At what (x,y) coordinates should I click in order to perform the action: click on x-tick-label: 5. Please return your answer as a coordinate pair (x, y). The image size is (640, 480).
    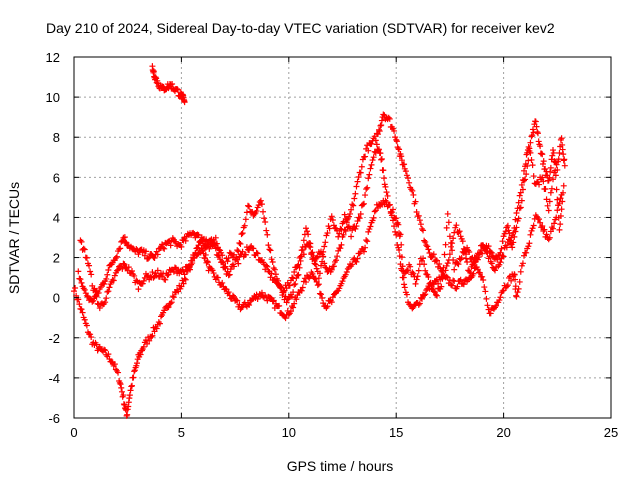
    Looking at the image, I should click on (181, 432).